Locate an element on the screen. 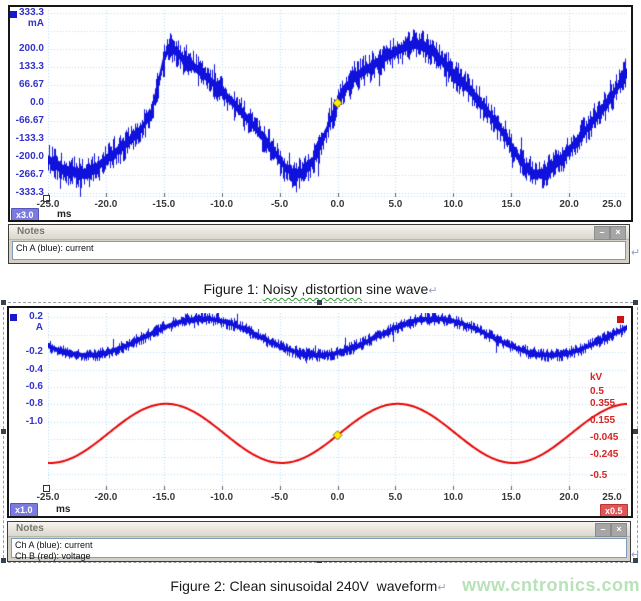 The width and height of the screenshot is (641, 601). figure1-notes-panel: Notes – × Ch A (blue): current is located at coordinates (319, 244).